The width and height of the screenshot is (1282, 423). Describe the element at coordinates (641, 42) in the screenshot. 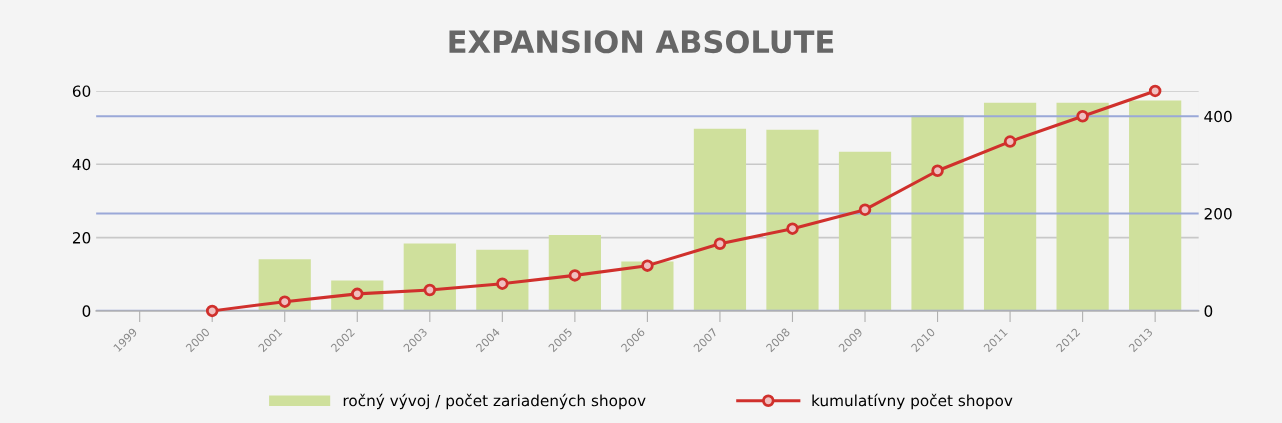

I see `chart-title: EXPANSION ABSOLUTE` at that location.